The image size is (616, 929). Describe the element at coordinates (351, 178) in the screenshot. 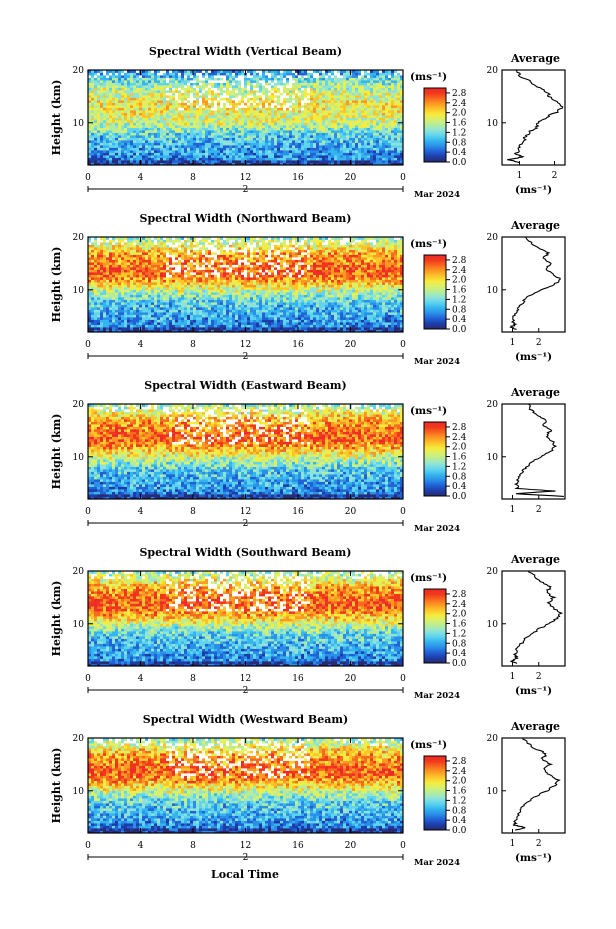

I see `x-tick-label: 20` at that location.